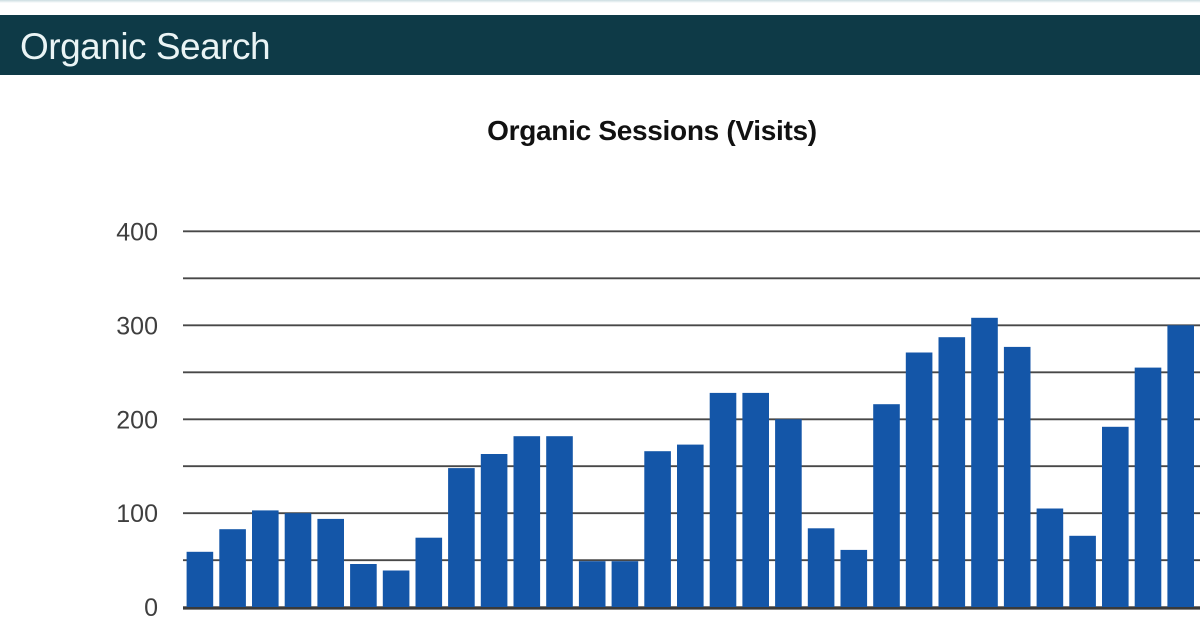 The height and width of the screenshot is (621, 1200). I want to click on svg-text: 400, so click(137, 232).